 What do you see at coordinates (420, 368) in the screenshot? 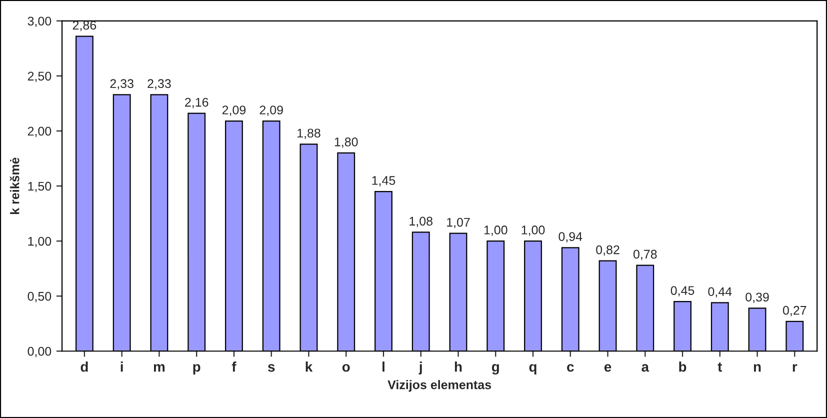
I see `x-tick-label: j` at bounding box center [420, 368].